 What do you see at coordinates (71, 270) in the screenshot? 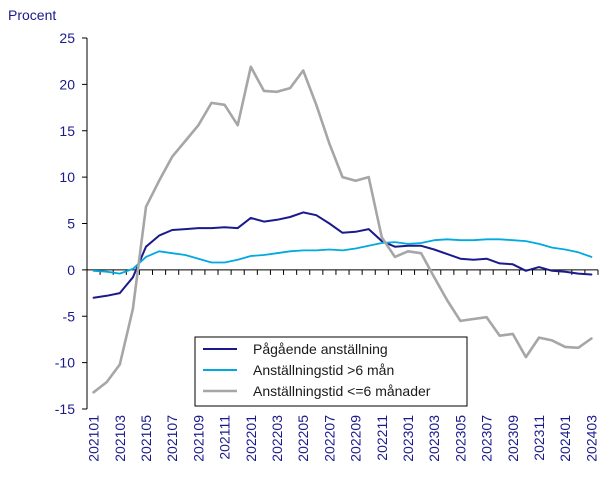
I see `y-tick-label: 0` at bounding box center [71, 270].